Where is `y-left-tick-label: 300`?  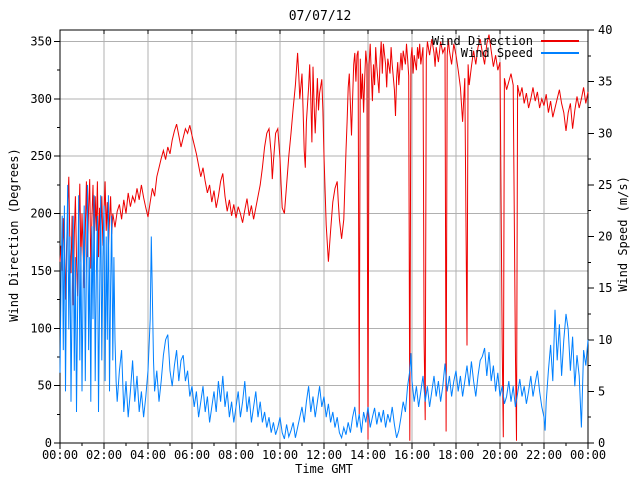 y-left-tick-label: 300 is located at coordinates (41, 99).